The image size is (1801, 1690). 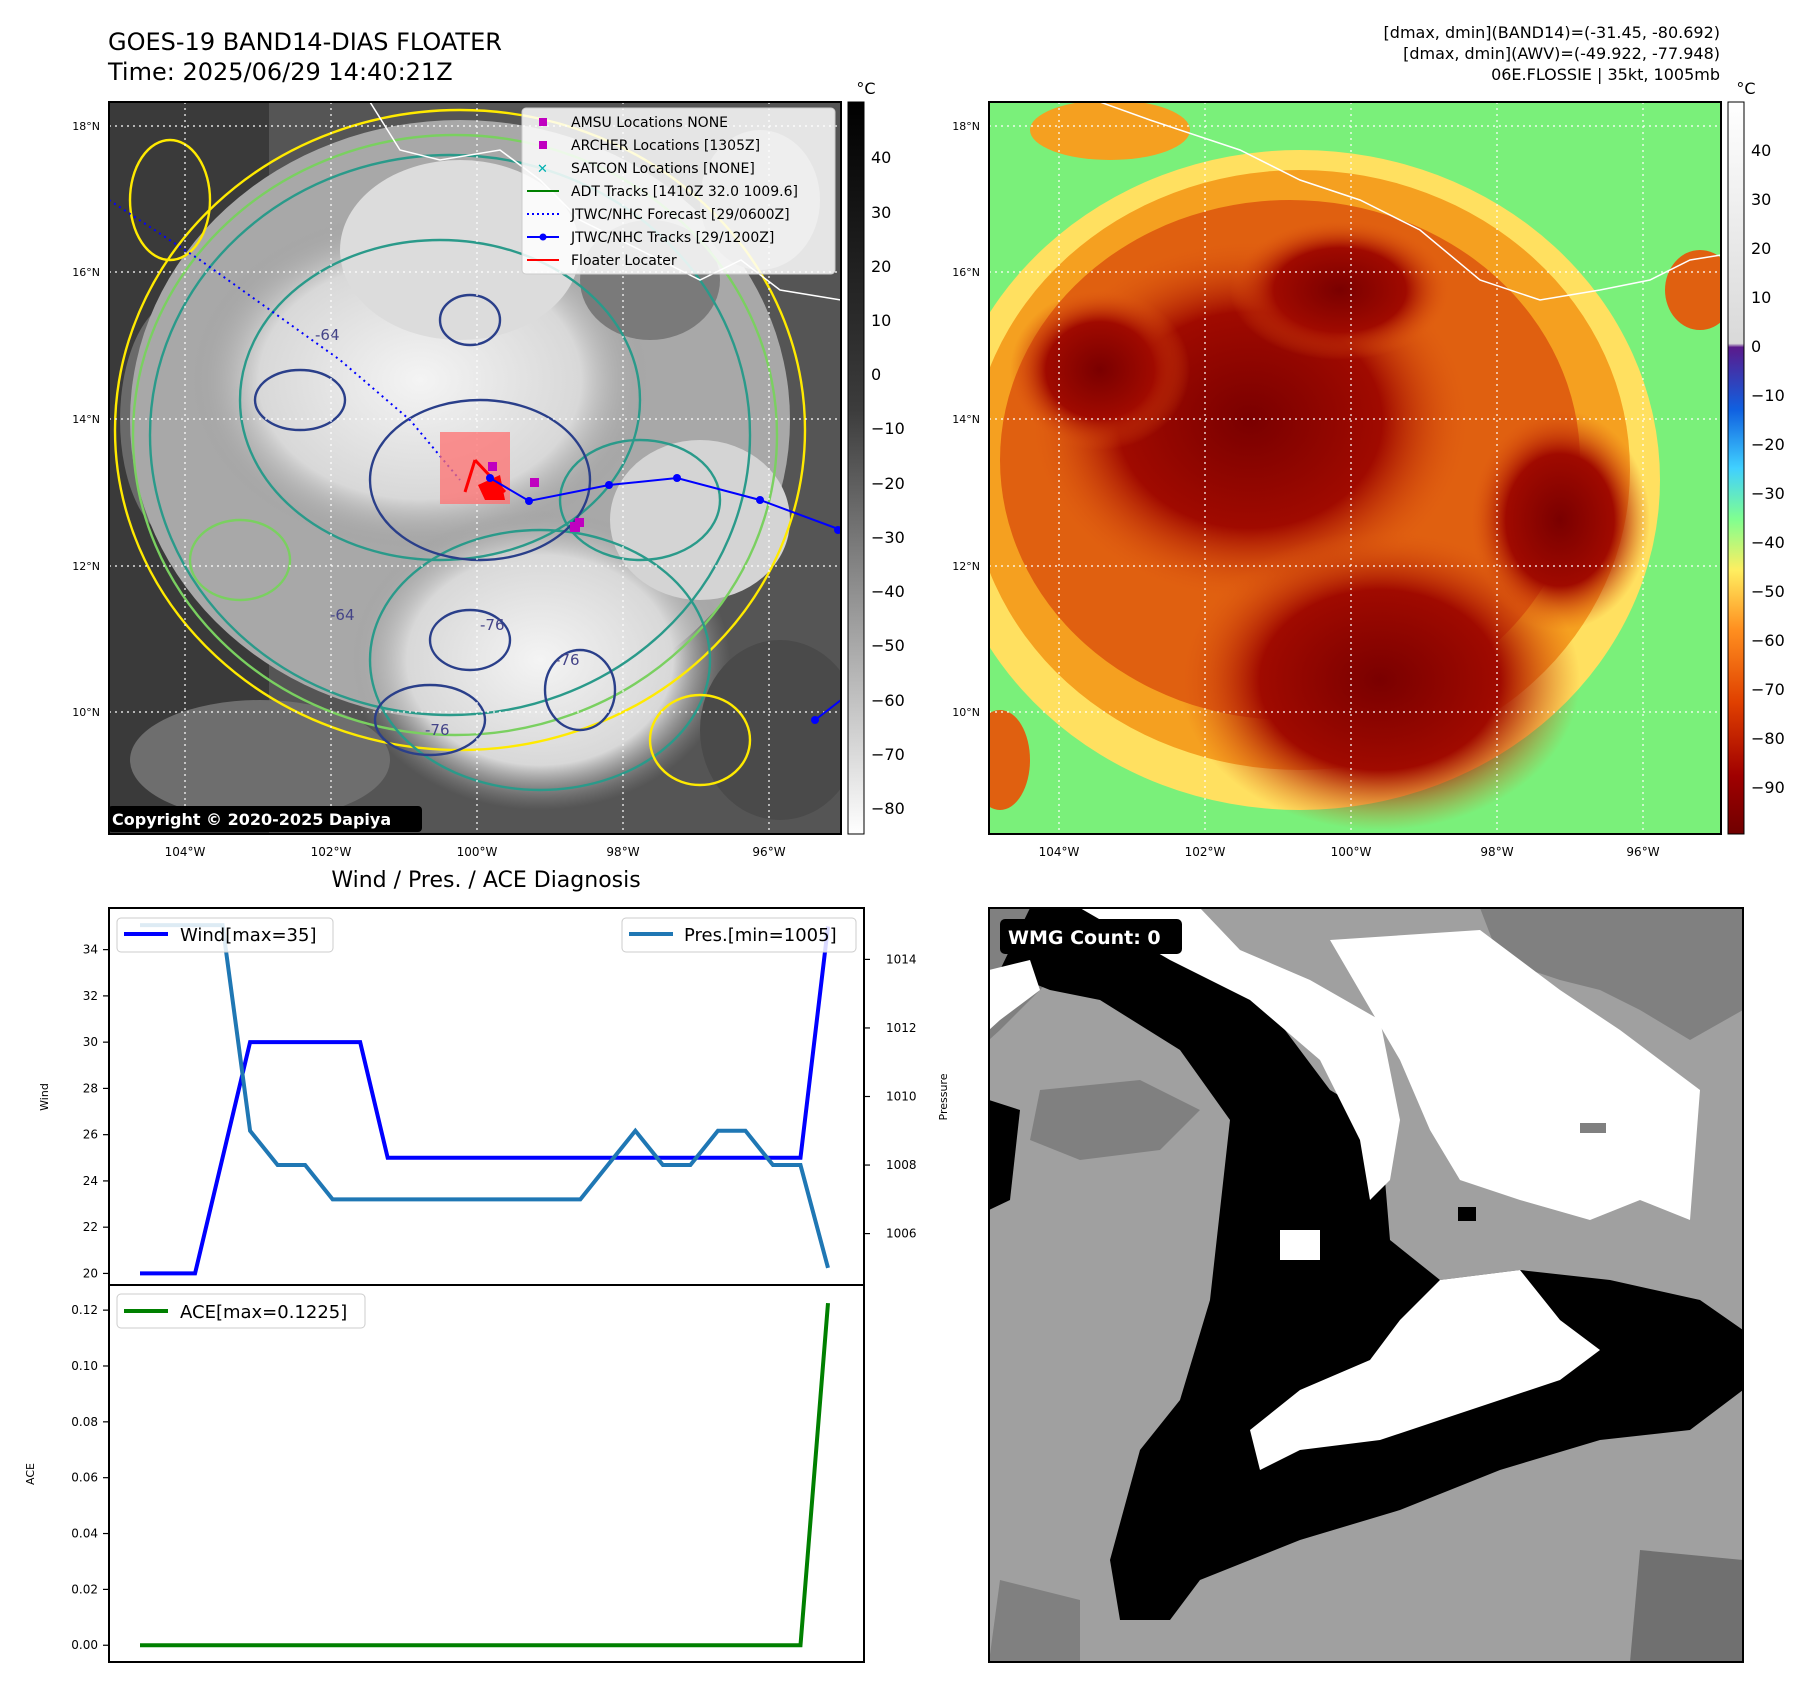 What do you see at coordinates (1410, 201) in the screenshot?
I see `coastline` at bounding box center [1410, 201].